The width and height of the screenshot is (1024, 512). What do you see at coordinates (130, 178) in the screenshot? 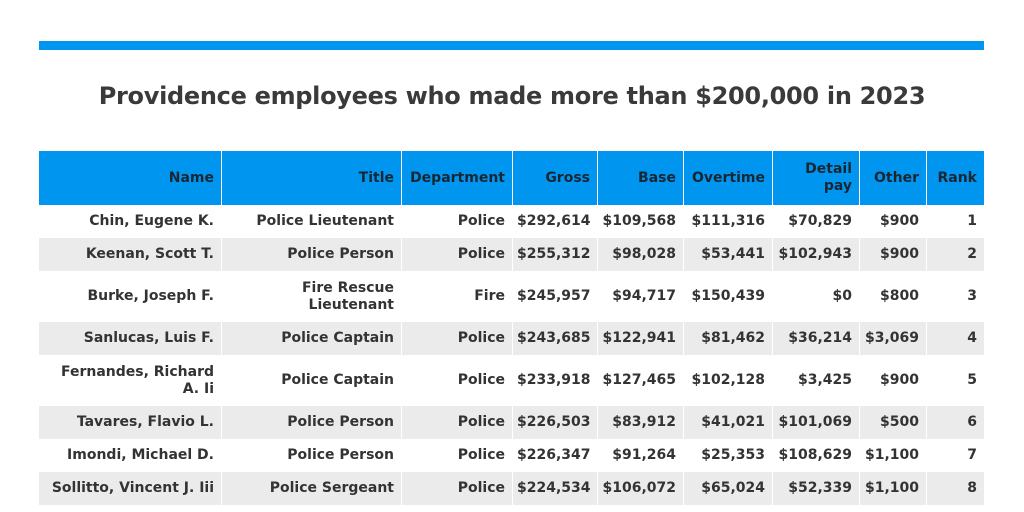
I see `header-name: Name` at bounding box center [130, 178].